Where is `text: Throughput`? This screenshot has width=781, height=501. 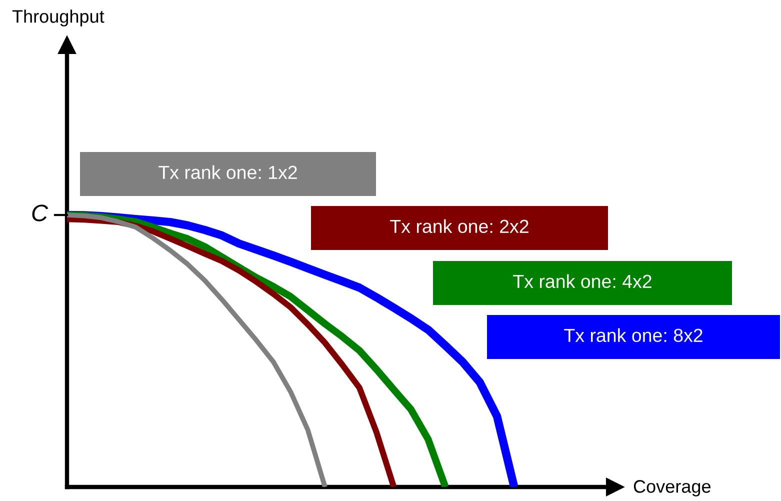
text: Throughput is located at coordinates (58, 18).